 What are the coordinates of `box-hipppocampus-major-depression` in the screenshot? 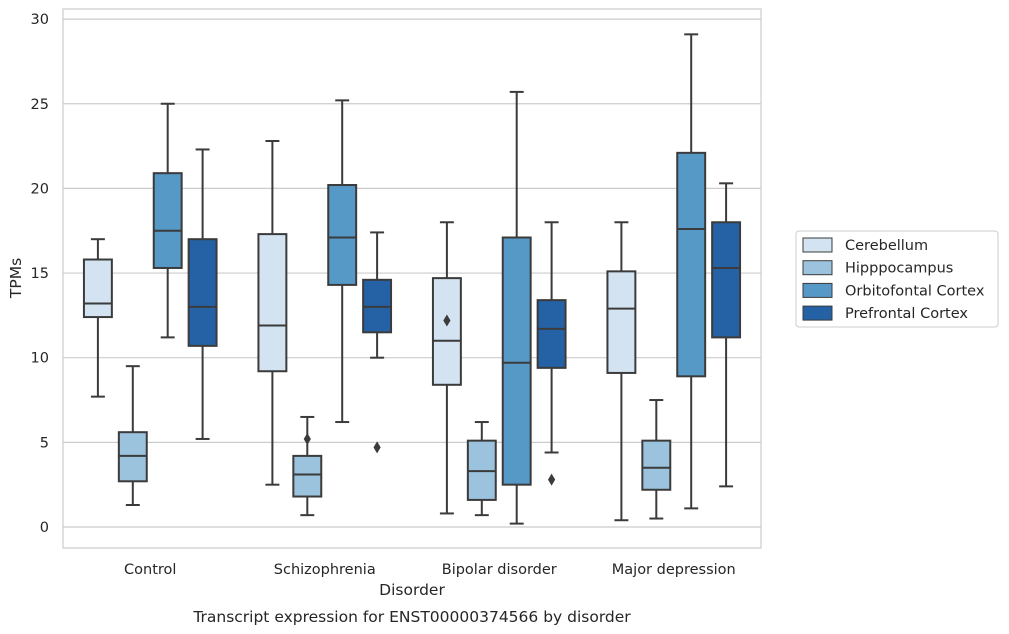 It's located at (656, 459).